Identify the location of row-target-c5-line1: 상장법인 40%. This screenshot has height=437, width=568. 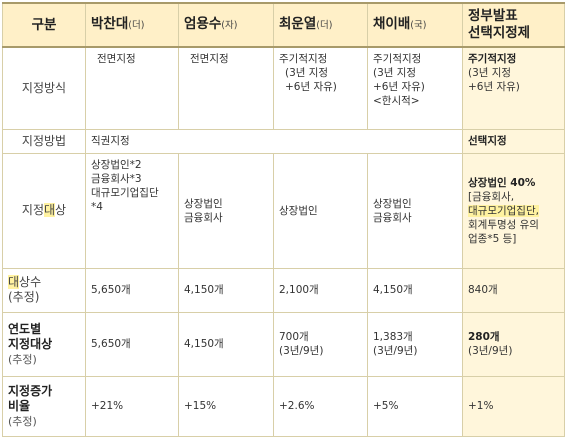
(502, 182).